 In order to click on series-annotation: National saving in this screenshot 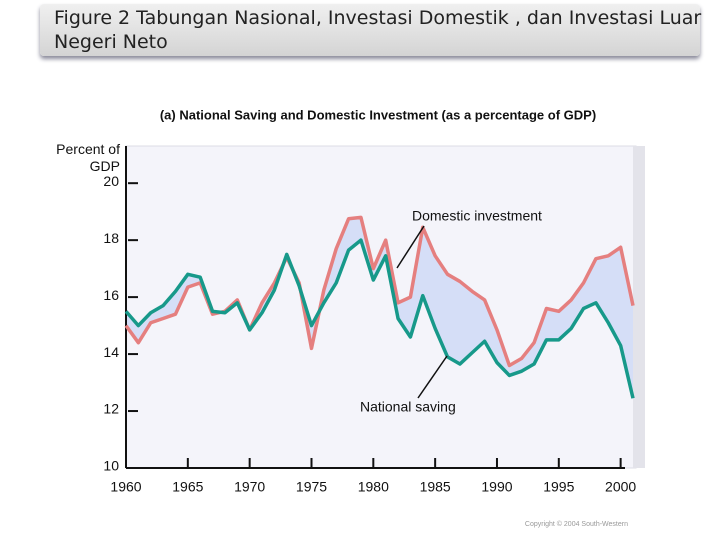, I will do `click(408, 407)`.